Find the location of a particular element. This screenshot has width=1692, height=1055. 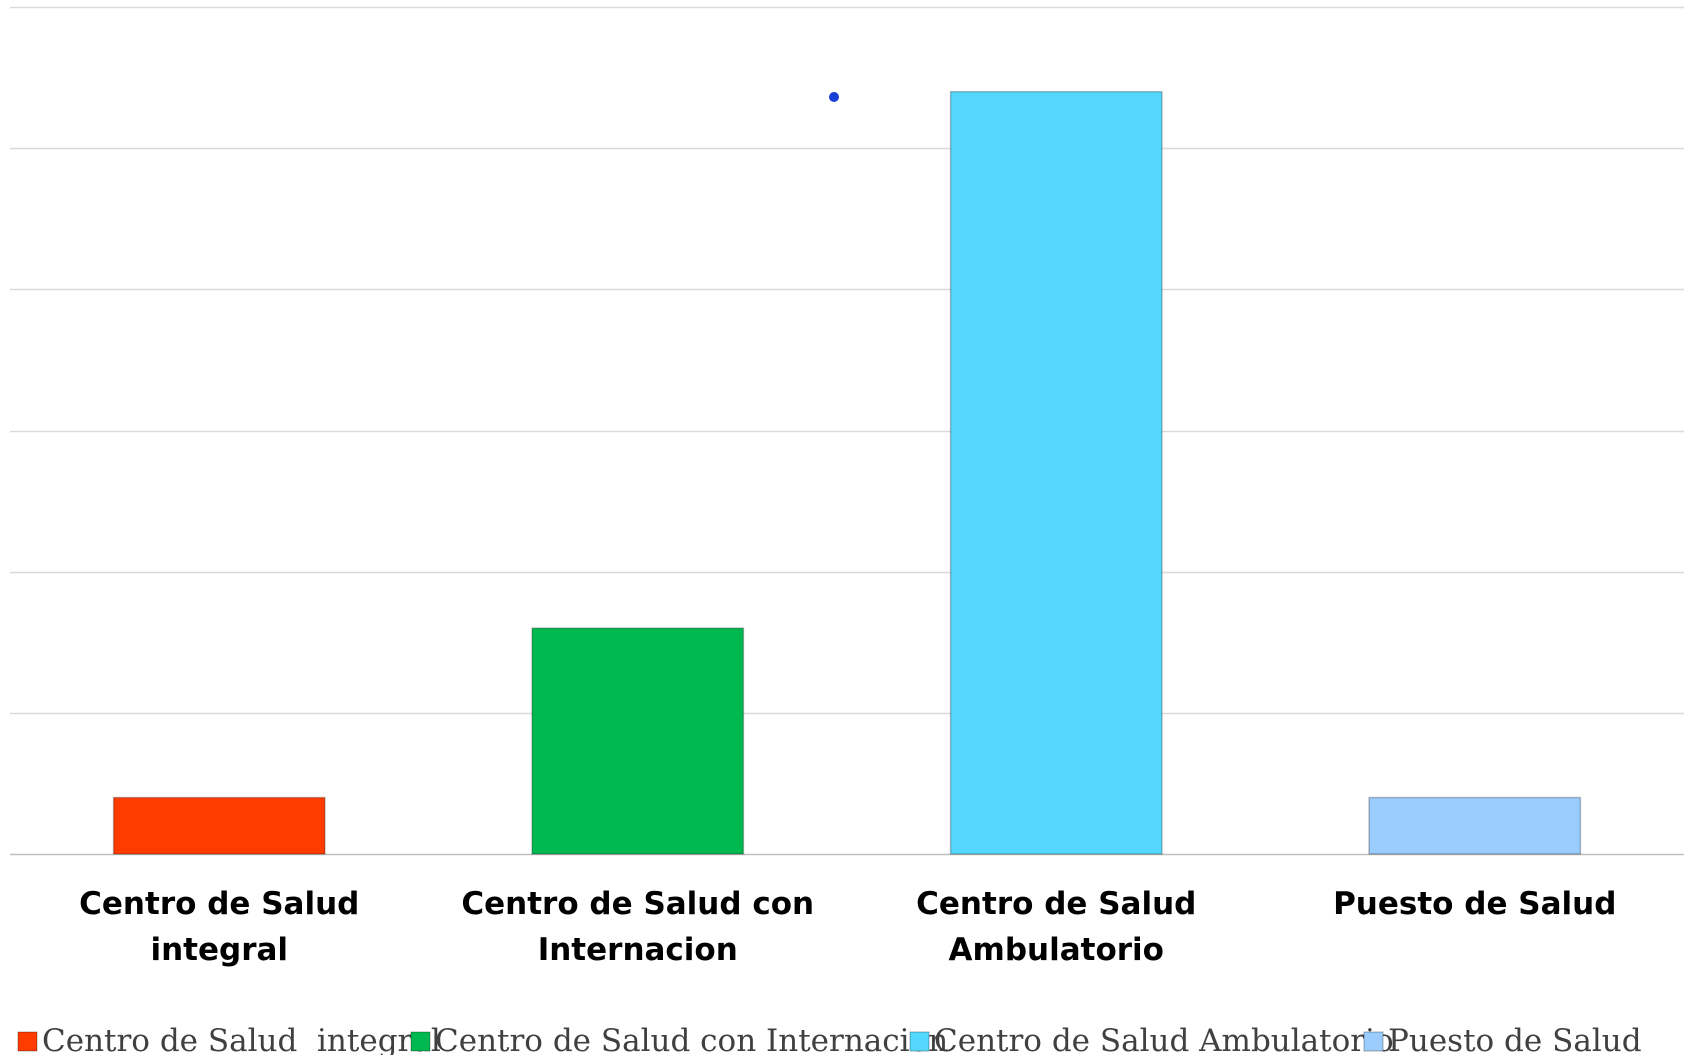

legend-label-3: Centro de Salud Ambulatorio is located at coordinates (1164, 1039).